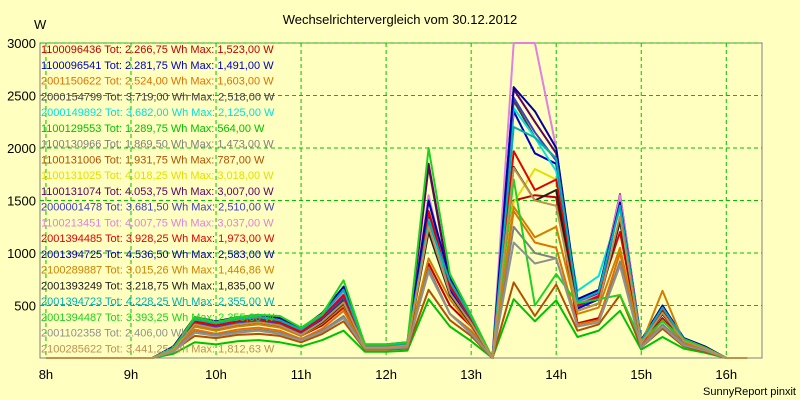 Image resolution: width=800 pixels, height=400 pixels. Describe the element at coordinates (131, 374) in the screenshot. I see `x-tick-label: 9h` at that location.